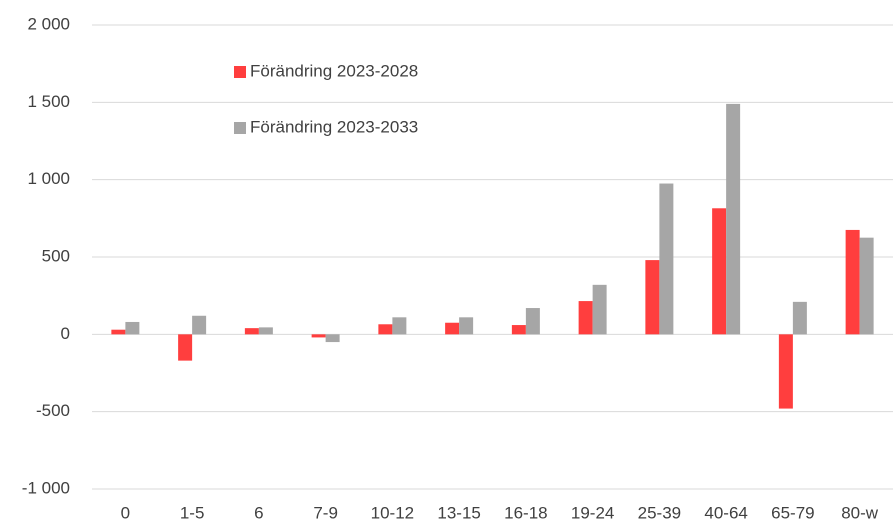 The width and height of the screenshot is (895, 528). What do you see at coordinates (125, 512) in the screenshot?
I see `x-tick-label: 0` at bounding box center [125, 512].